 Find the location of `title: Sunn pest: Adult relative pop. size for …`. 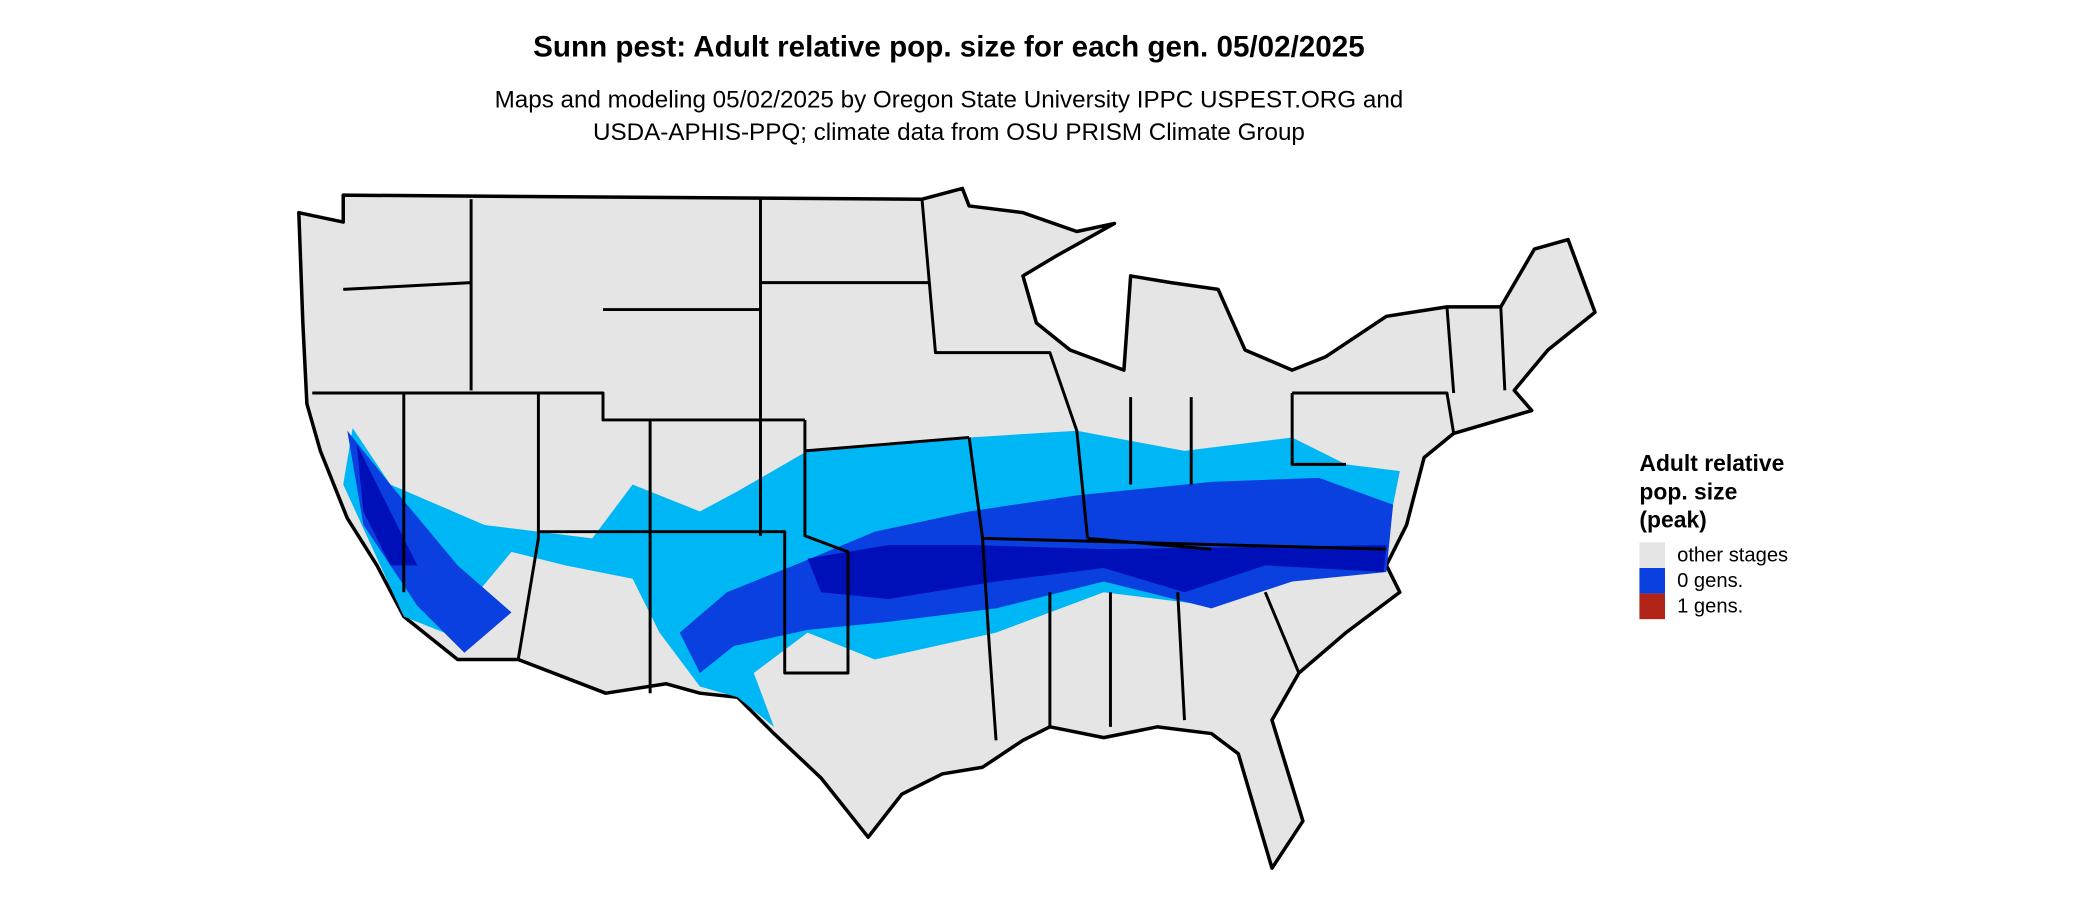

title: Sunn pest: Adult relative pop. size for … is located at coordinates (949, 47).